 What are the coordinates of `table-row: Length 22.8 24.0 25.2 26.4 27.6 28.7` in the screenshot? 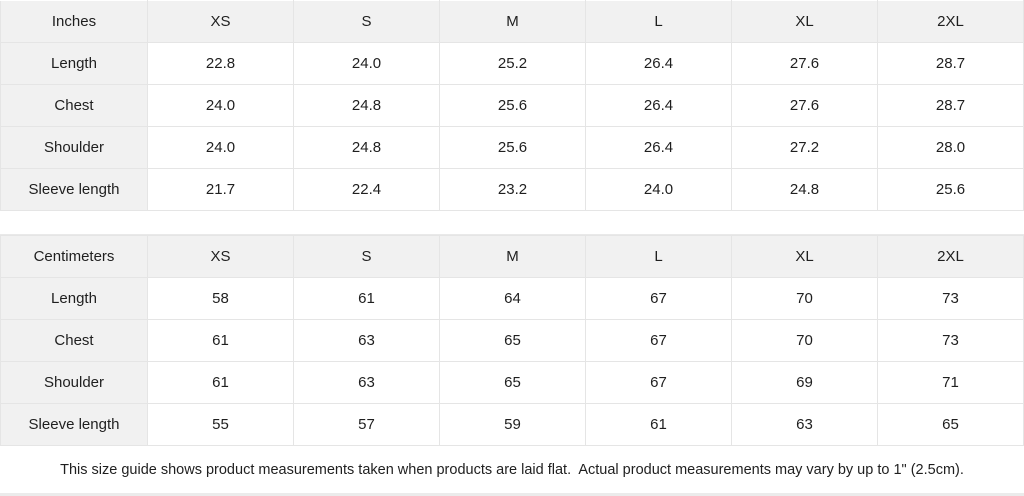 It's located at (512, 63).